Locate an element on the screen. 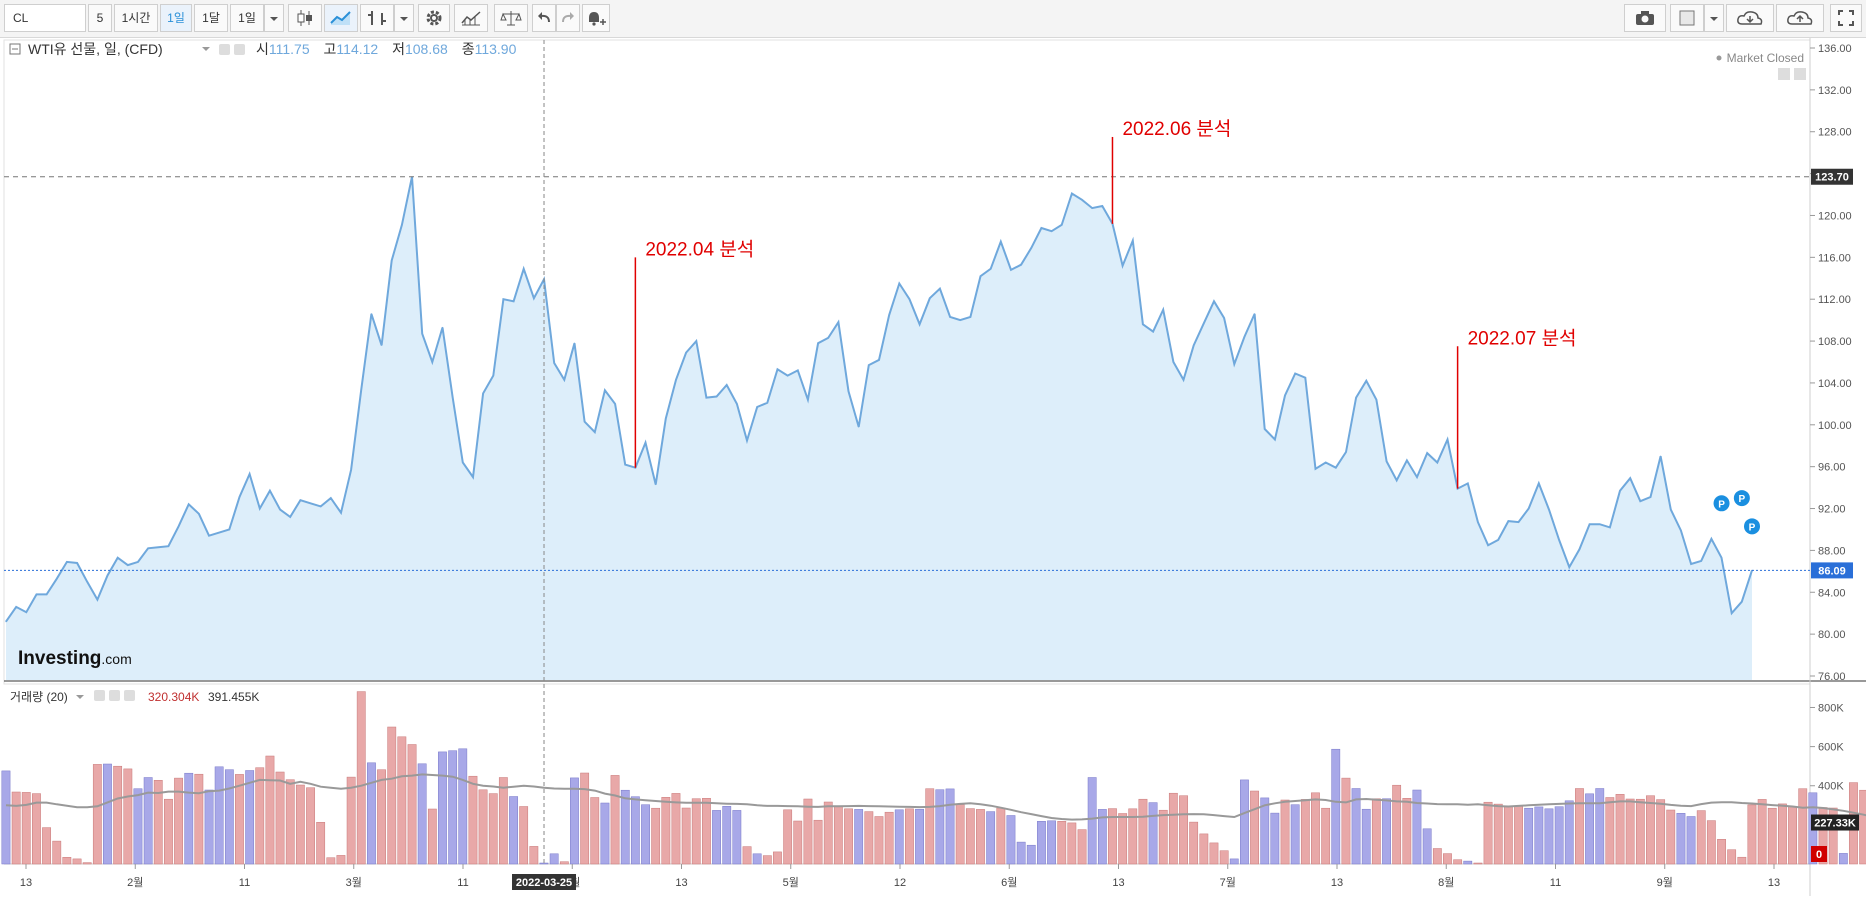 Image resolution: width=1866 pixels, height=901 pixels. pane-info-icon is located at coordinates (1784, 74).